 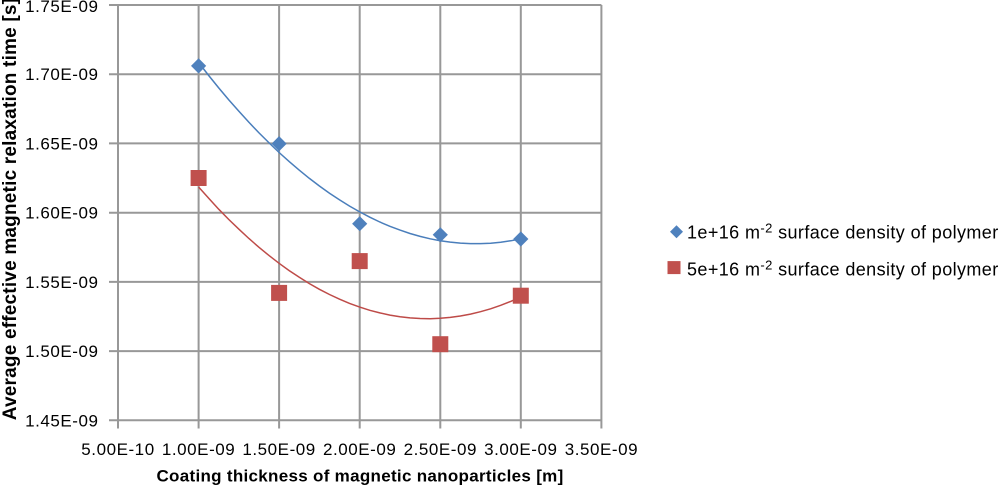 I want to click on svg-text: 5.00E-10, so click(x=117, y=449).